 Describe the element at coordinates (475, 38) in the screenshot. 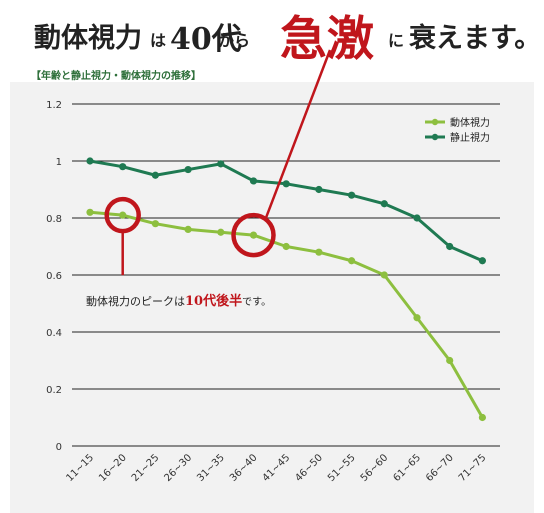

I see `title-part-7: 衰えます。` at that location.